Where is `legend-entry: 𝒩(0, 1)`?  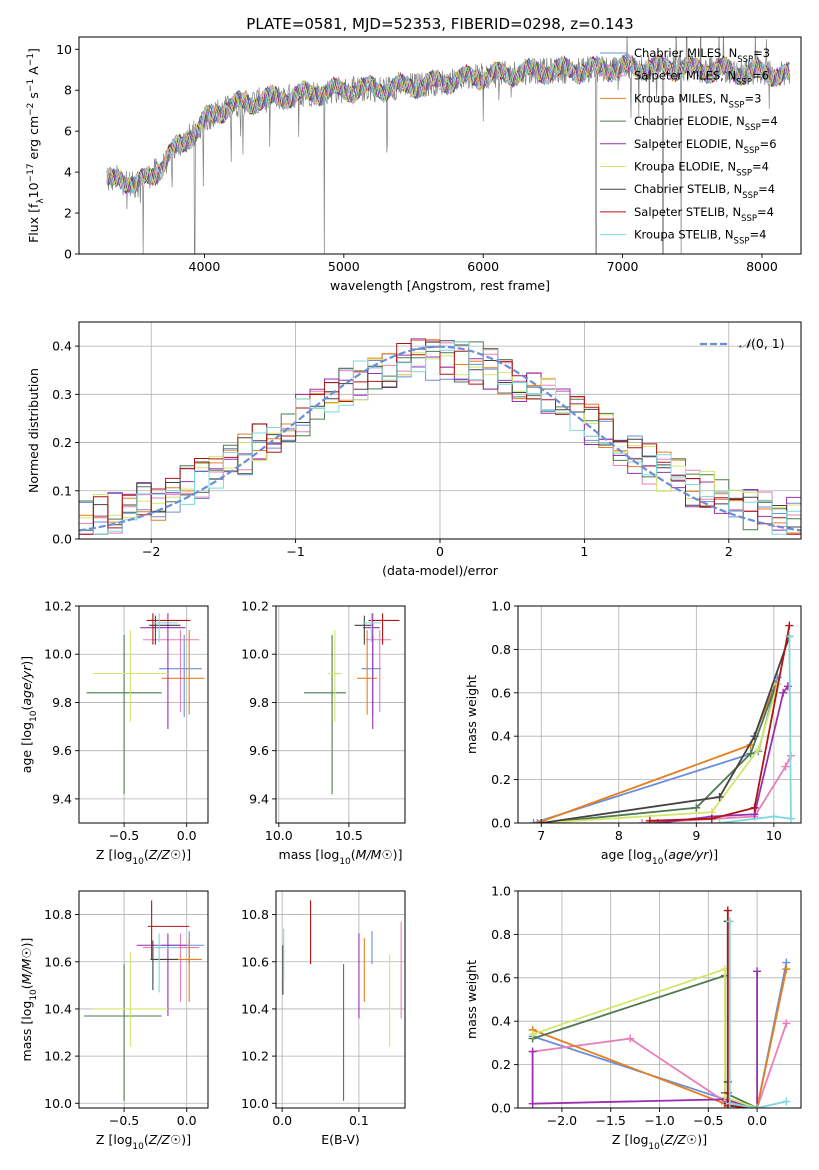 legend-entry: 𝒩(0, 1) is located at coordinates (762, 343).